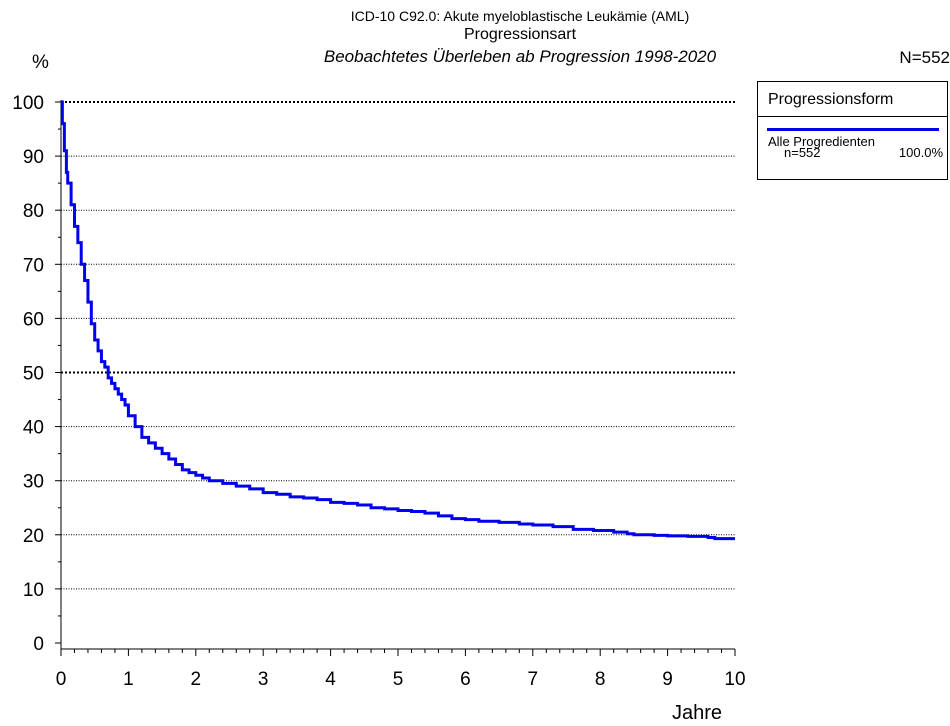 The width and height of the screenshot is (950, 726). What do you see at coordinates (33, 374) in the screenshot?
I see `y-tick-label-50: 50` at bounding box center [33, 374].